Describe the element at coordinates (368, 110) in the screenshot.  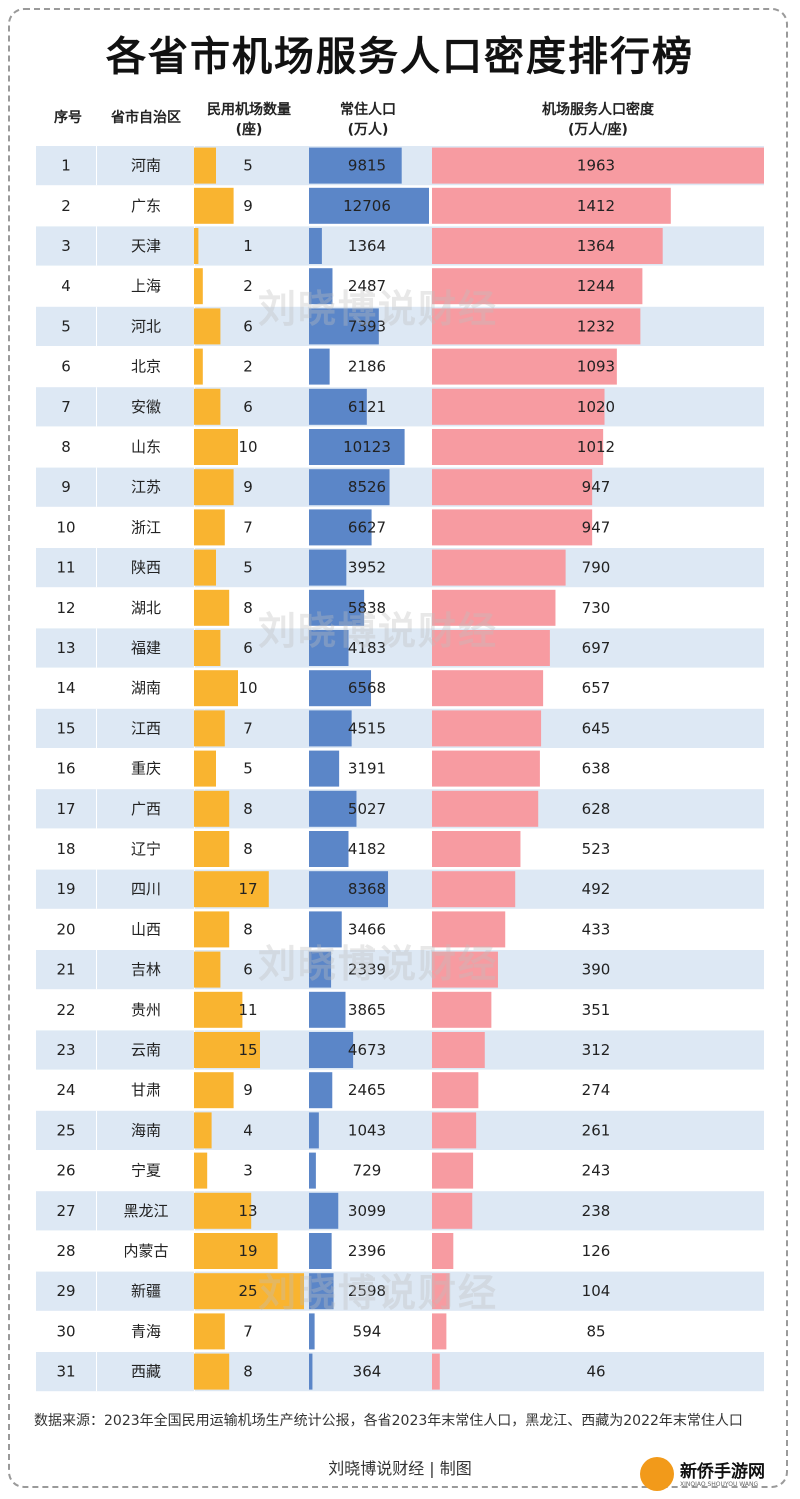
I see `header-population-label: 常住人口` at that location.